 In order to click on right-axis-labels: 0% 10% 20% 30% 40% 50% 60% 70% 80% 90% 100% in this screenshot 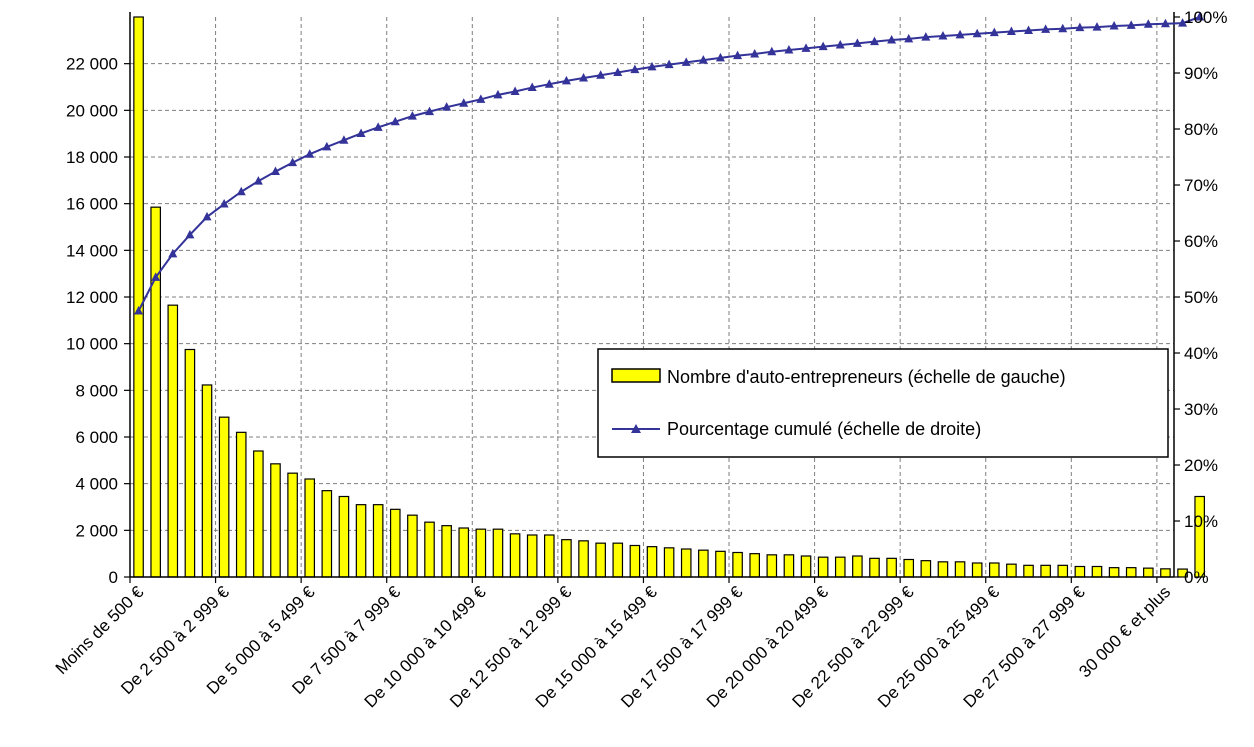, I will do `click(1205, 297)`.